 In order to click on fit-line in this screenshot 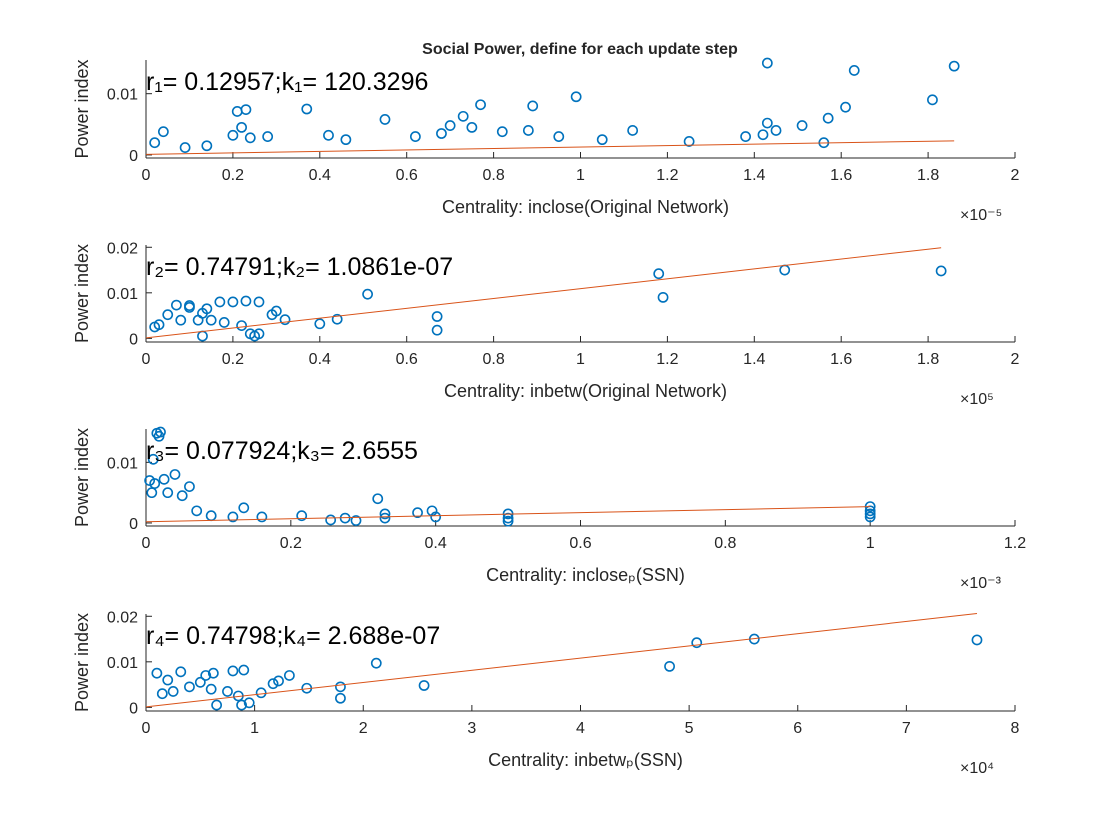, I will do `click(508, 514)`.